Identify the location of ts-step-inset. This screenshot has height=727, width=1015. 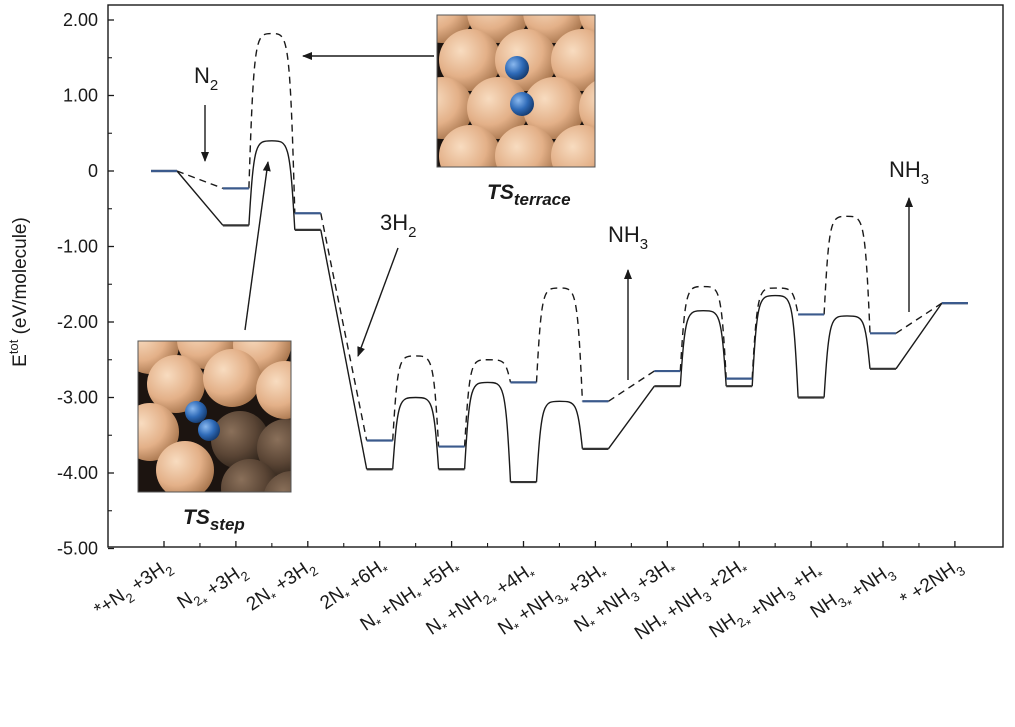
(214, 416).